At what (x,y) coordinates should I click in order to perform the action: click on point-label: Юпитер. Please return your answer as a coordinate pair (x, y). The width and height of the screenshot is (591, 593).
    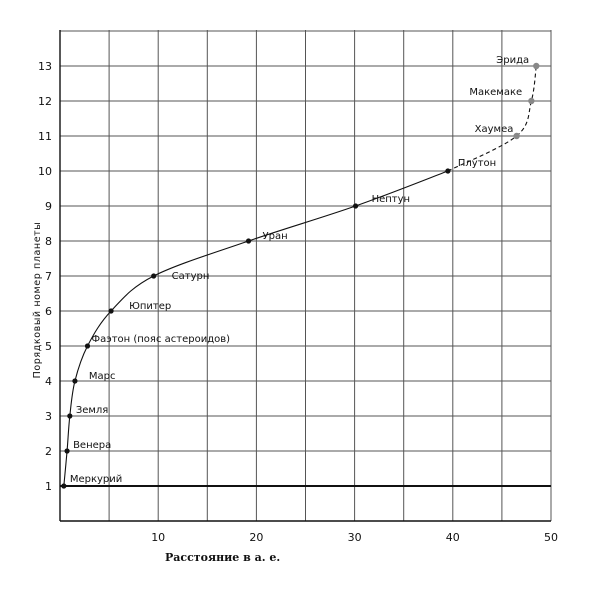
    Looking at the image, I should click on (150, 306).